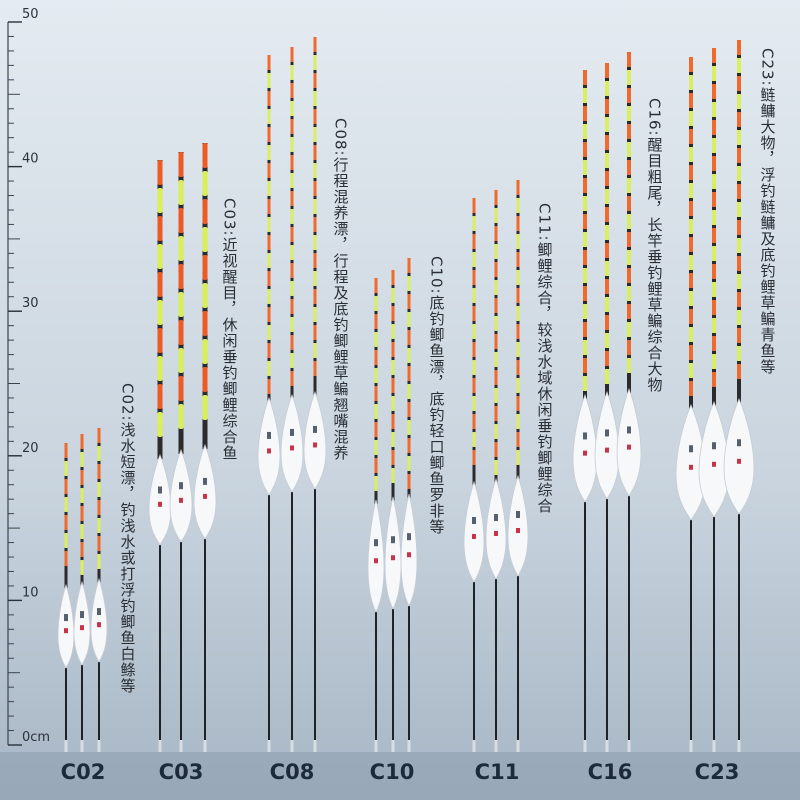 The height and width of the screenshot is (800, 800). What do you see at coordinates (392, 772) in the screenshot?
I see `product-code: C10` at bounding box center [392, 772].